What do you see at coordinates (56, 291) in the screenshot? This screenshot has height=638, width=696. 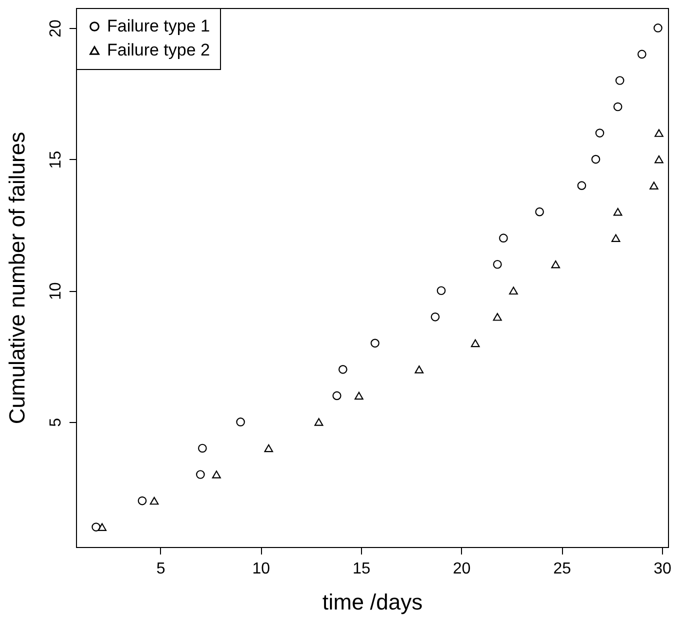 I see `y-tick-label: 10` at bounding box center [56, 291].